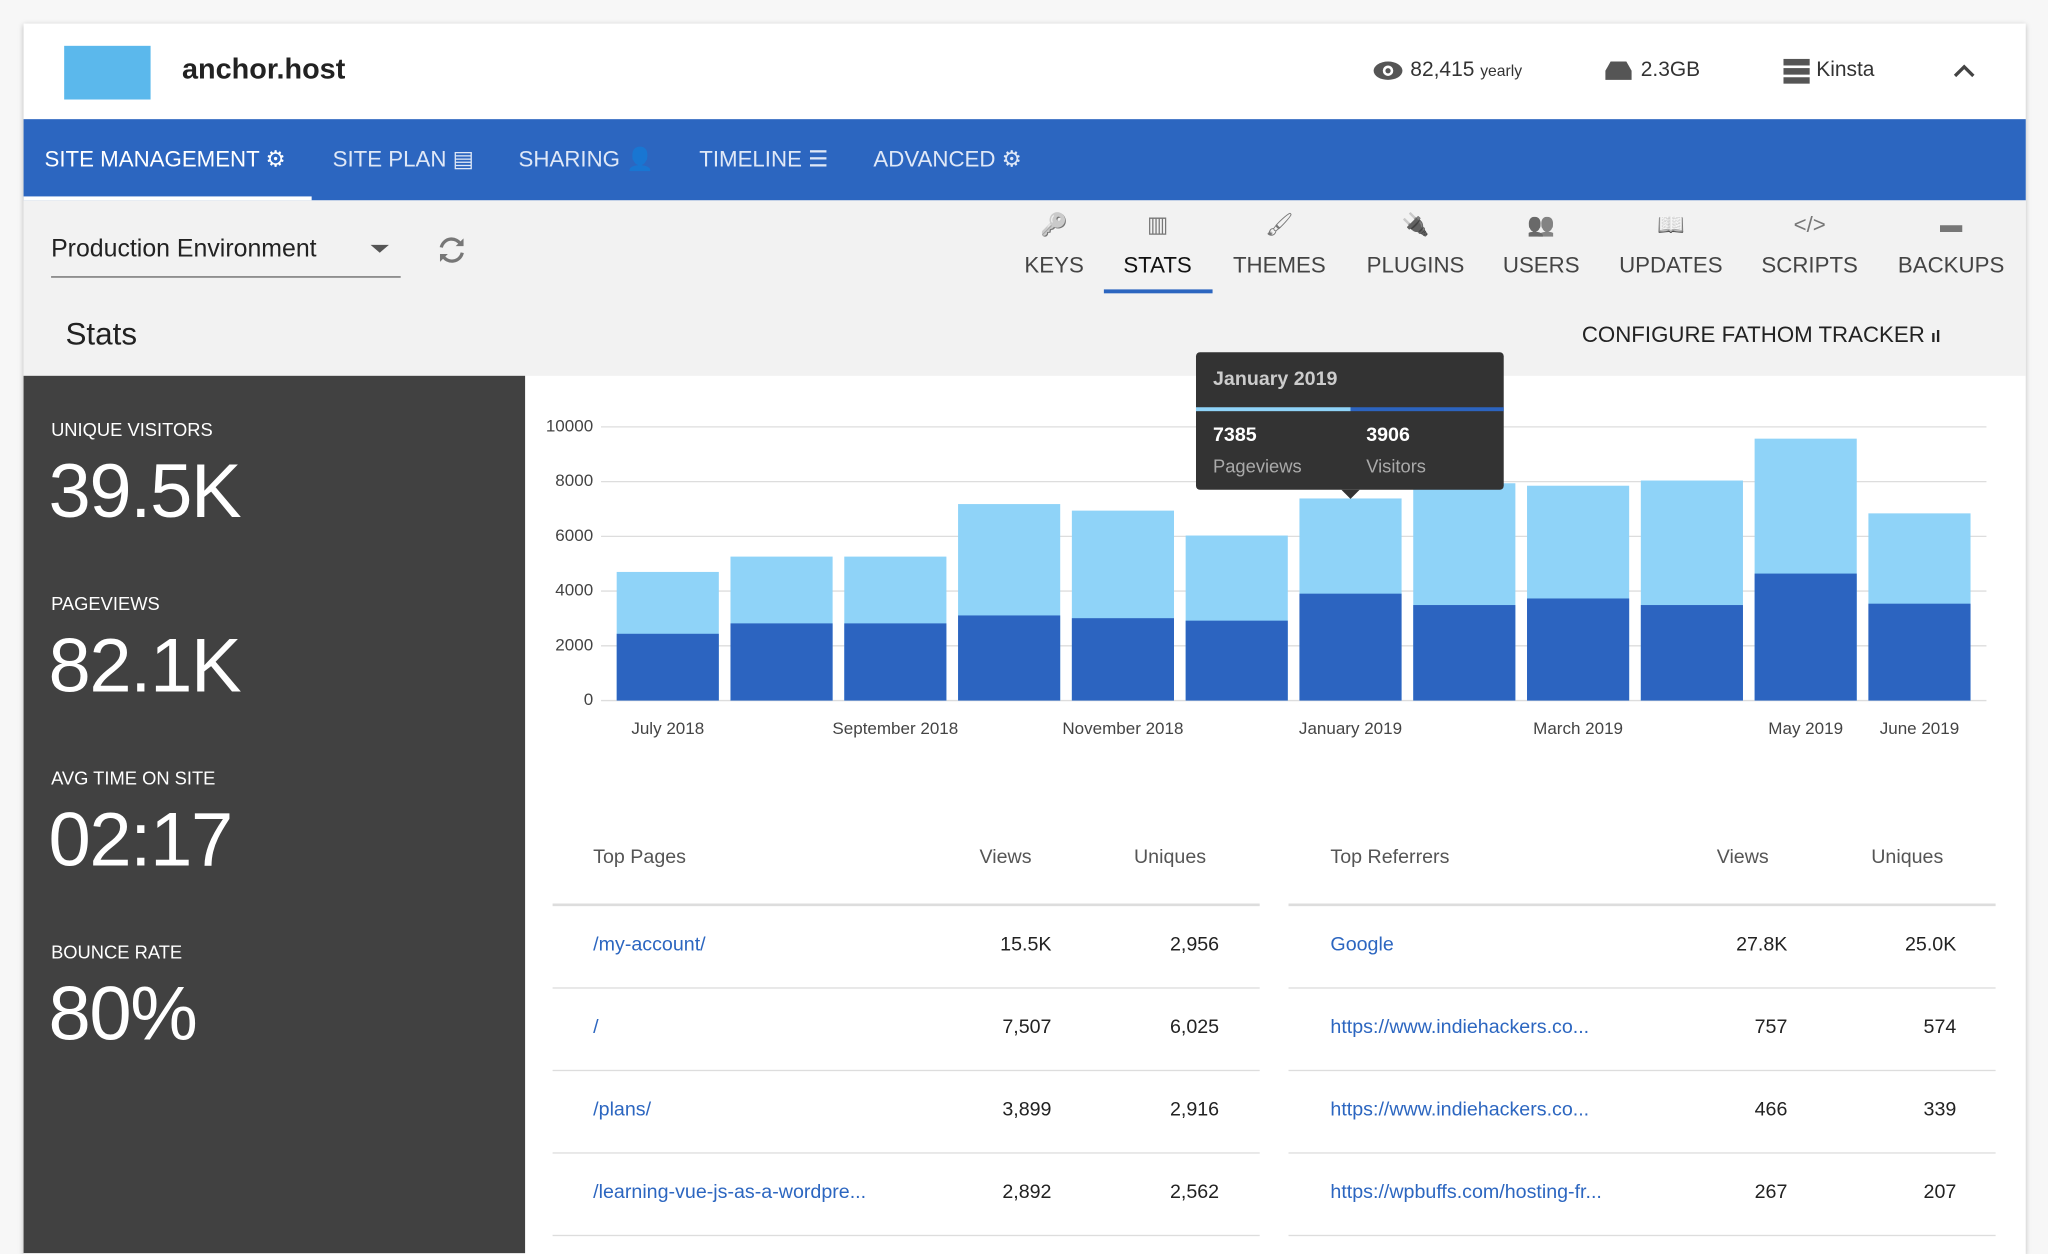 The image size is (2048, 1254). What do you see at coordinates (1670, 70) in the screenshot?
I see `storage-stat: 2.3GB` at bounding box center [1670, 70].